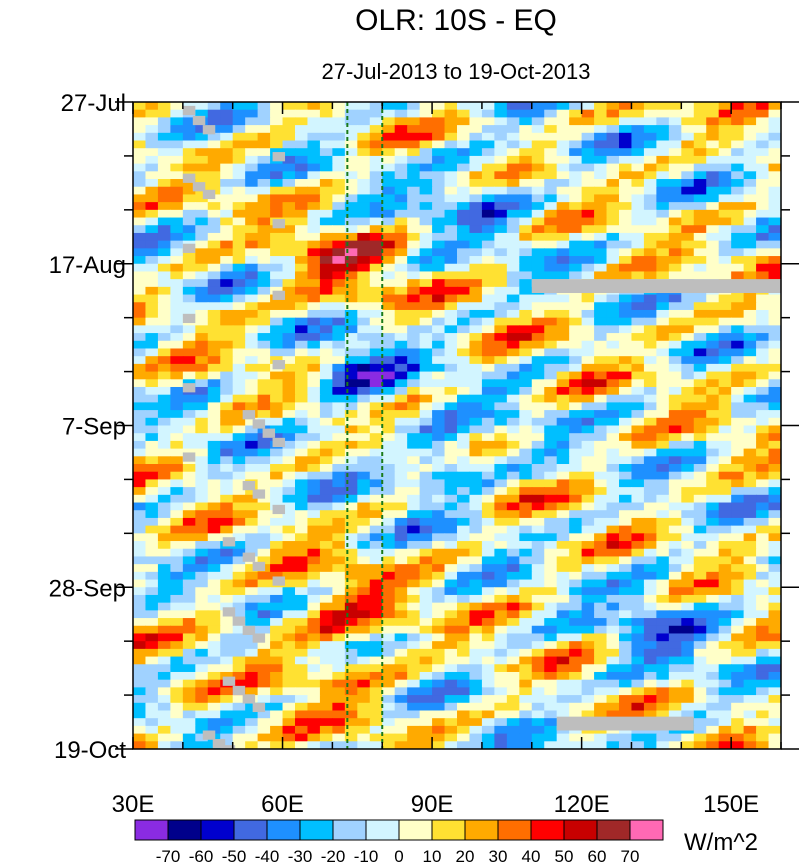  I want to click on colorbar-label: -10, so click(366, 855).